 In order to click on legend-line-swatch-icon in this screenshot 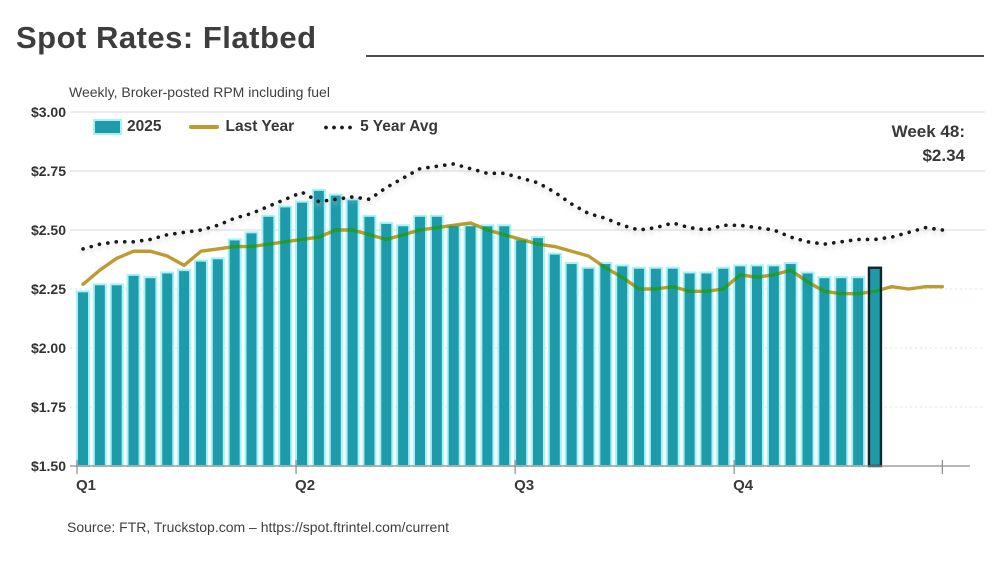, I will do `click(204, 127)`.